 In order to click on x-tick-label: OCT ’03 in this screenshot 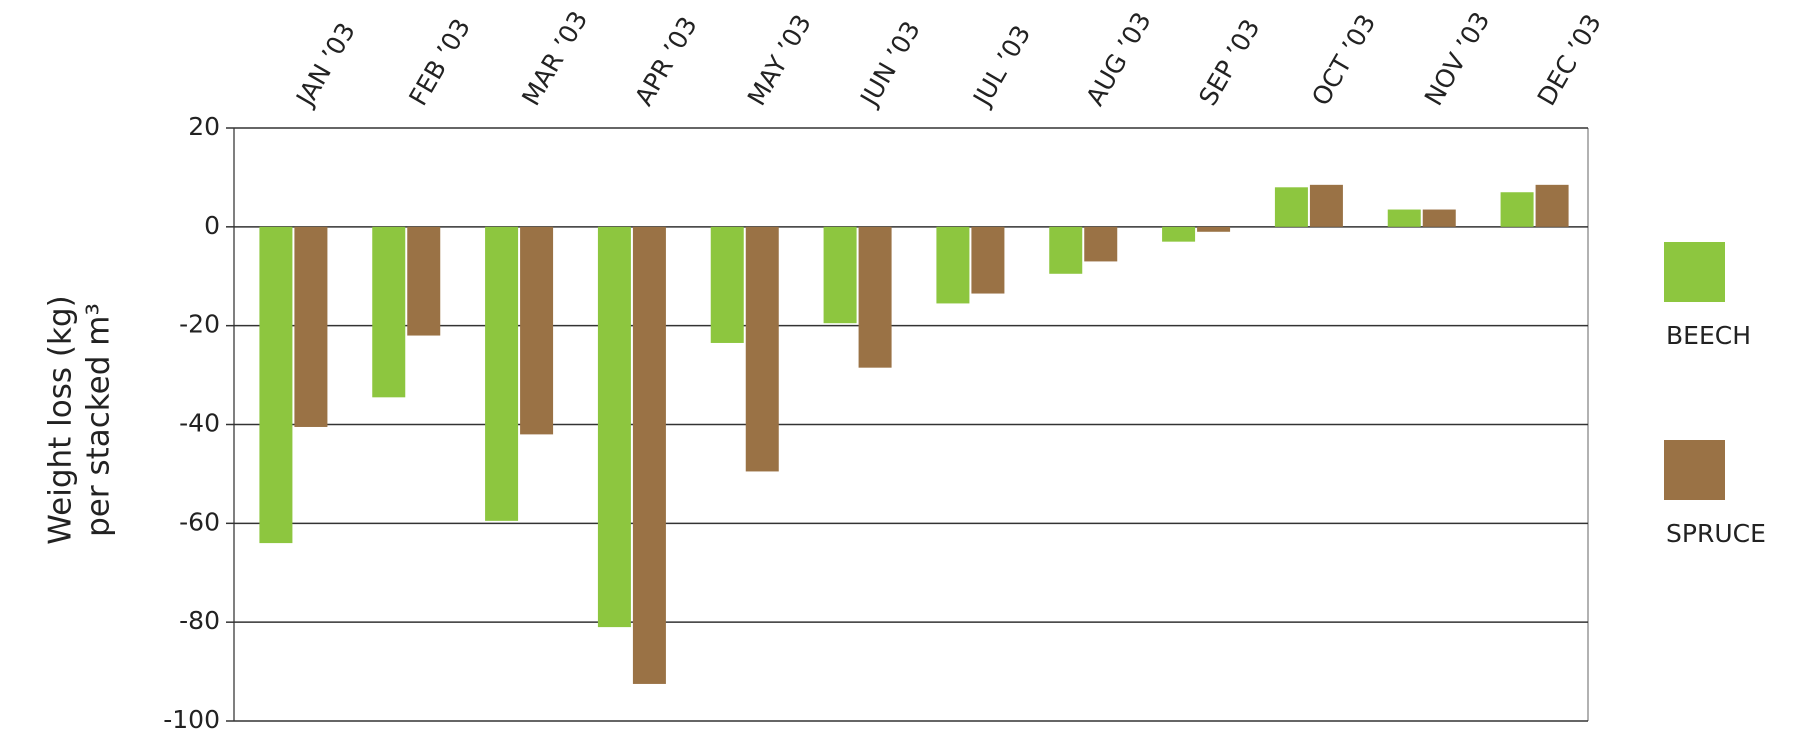, I will do `click(1343, 59)`.